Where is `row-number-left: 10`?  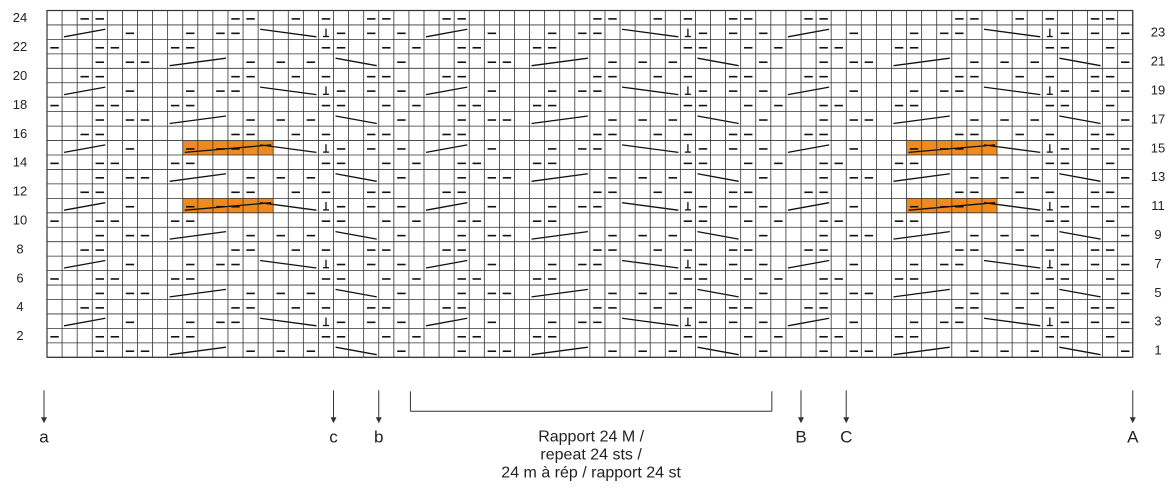
row-number-left: 10 is located at coordinates (20, 220).